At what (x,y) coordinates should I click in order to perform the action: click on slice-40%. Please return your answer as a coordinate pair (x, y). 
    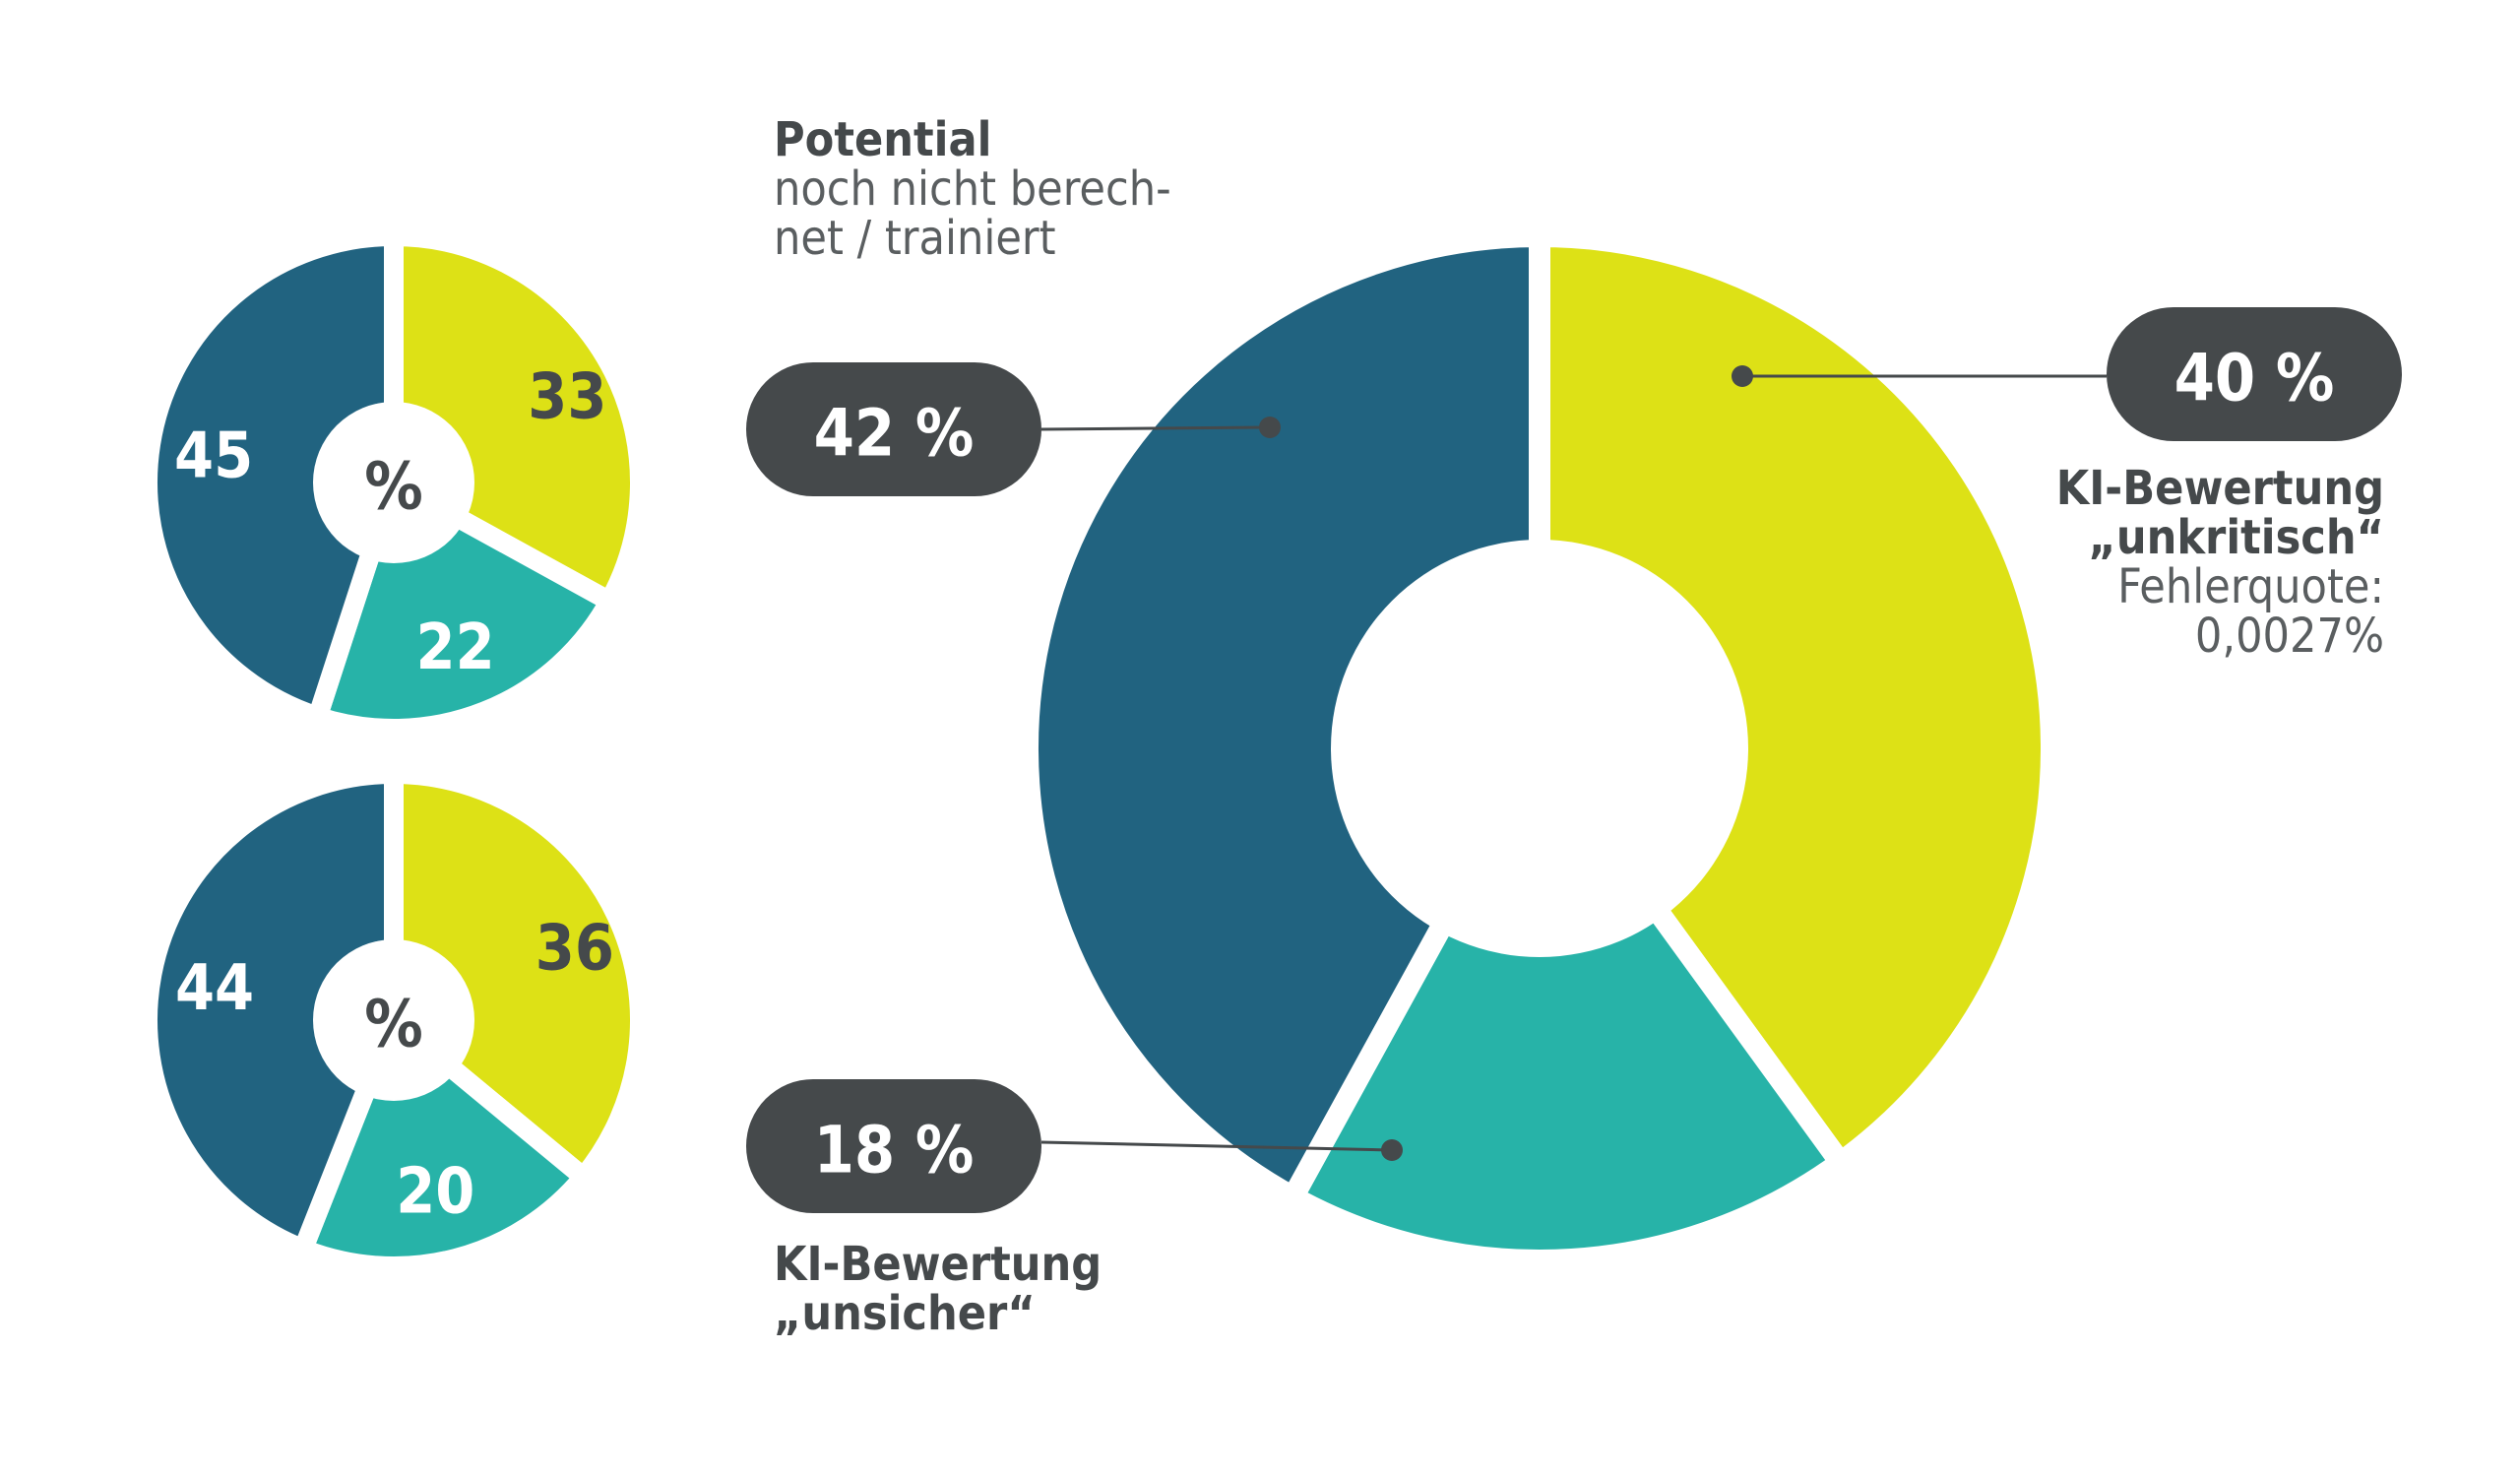
    Looking at the image, I should click on (1795, 702).